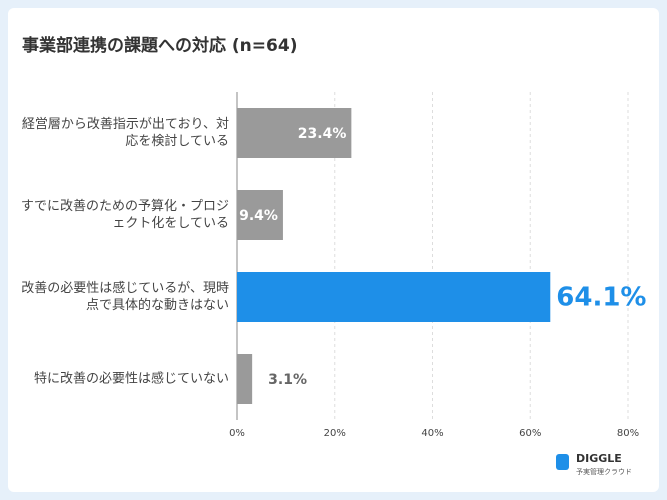 The height and width of the screenshot is (500, 667). I want to click on x-tick-label: 0%, so click(237, 433).